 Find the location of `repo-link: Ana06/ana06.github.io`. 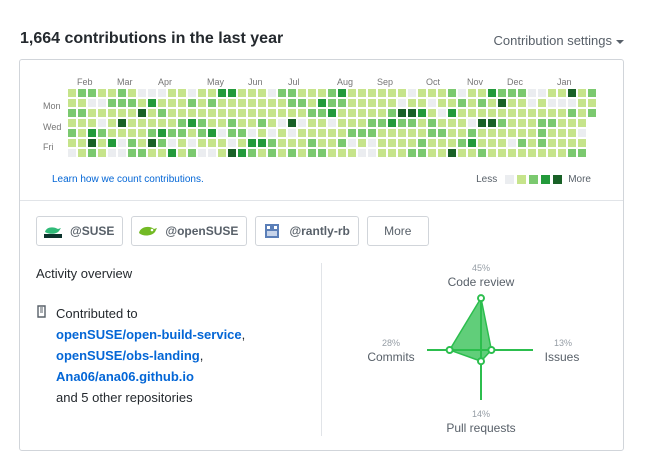

repo-link: Ana06/ana06.github.io is located at coordinates (125, 376).